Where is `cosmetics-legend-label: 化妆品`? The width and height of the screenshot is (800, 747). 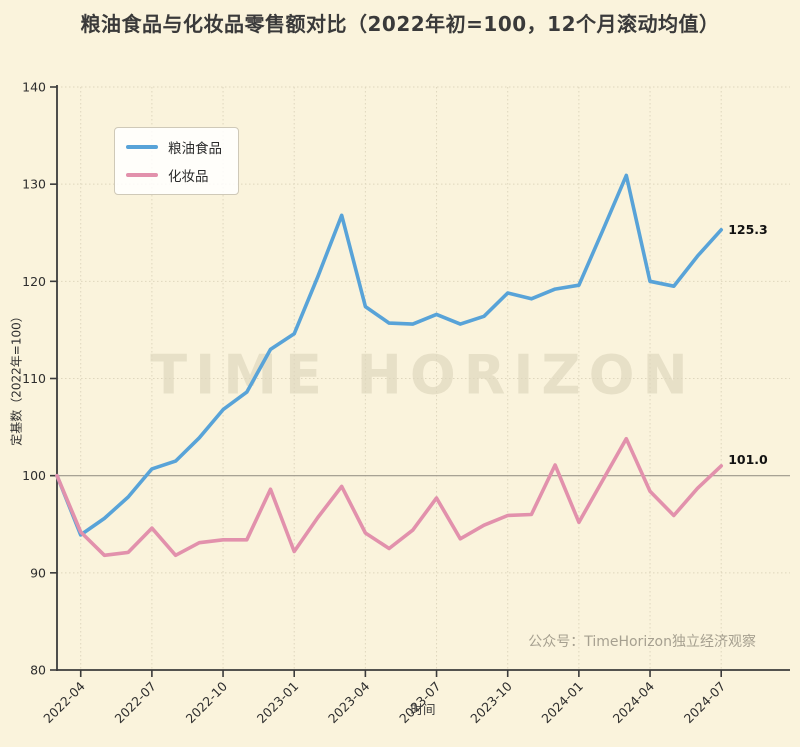 cosmetics-legend-label: 化妆品 is located at coordinates (188, 177).